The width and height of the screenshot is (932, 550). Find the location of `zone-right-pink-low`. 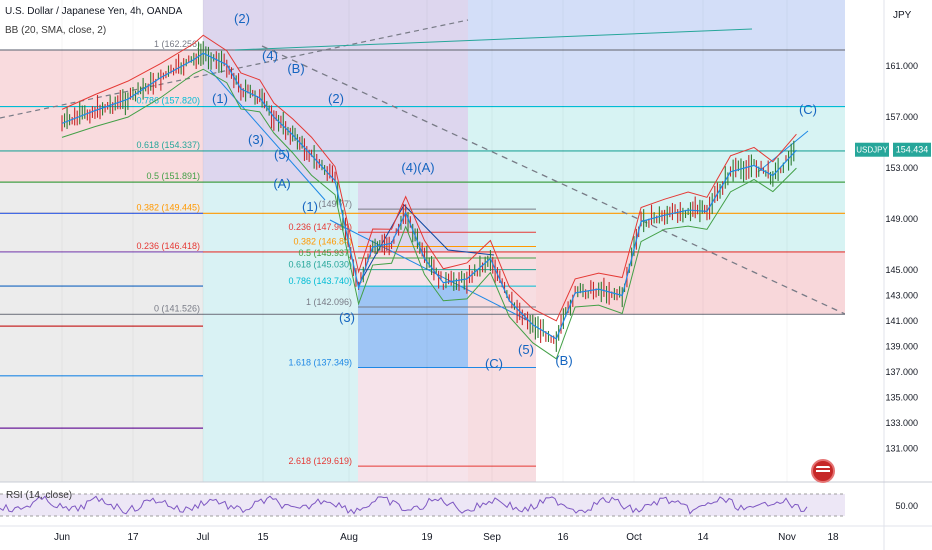

zone-right-pink-low is located at coordinates (502, 366).